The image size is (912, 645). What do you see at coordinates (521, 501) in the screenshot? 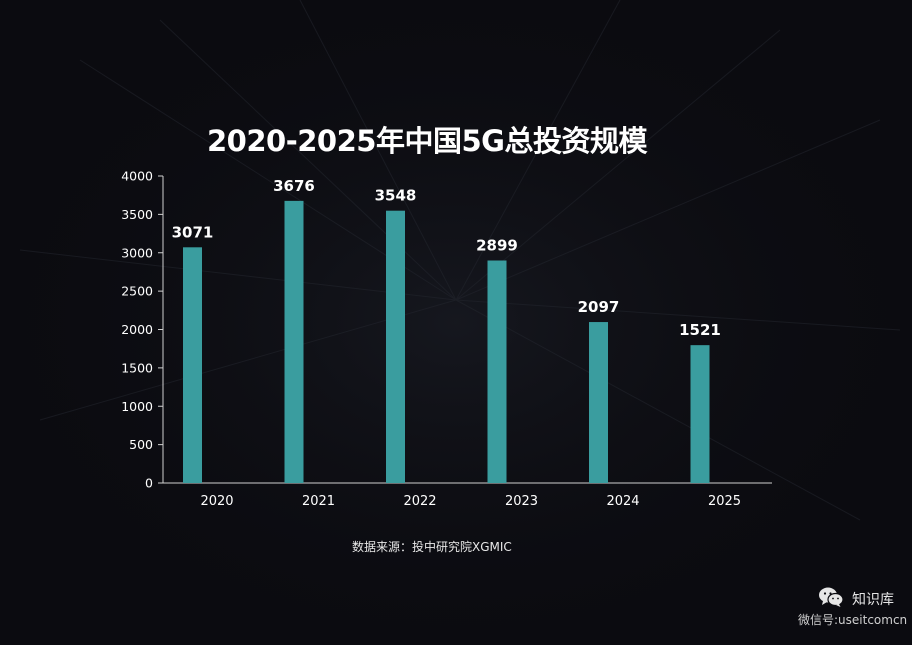
I see `x-tick-label: 2023` at bounding box center [521, 501].